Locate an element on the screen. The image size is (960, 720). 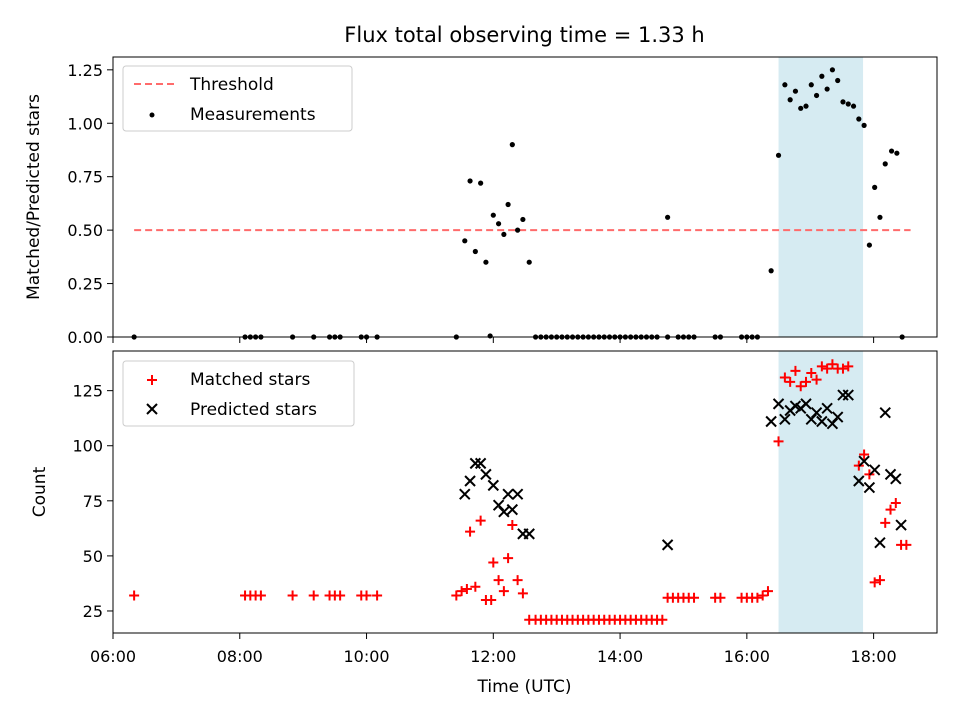
y-tick-label: 100 is located at coordinates (87, 446).